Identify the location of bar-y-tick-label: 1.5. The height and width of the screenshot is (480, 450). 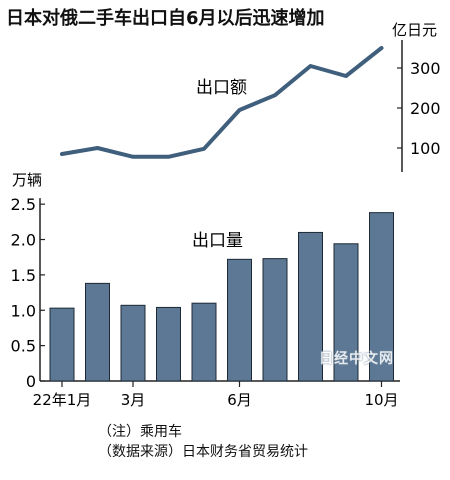
(23, 275).